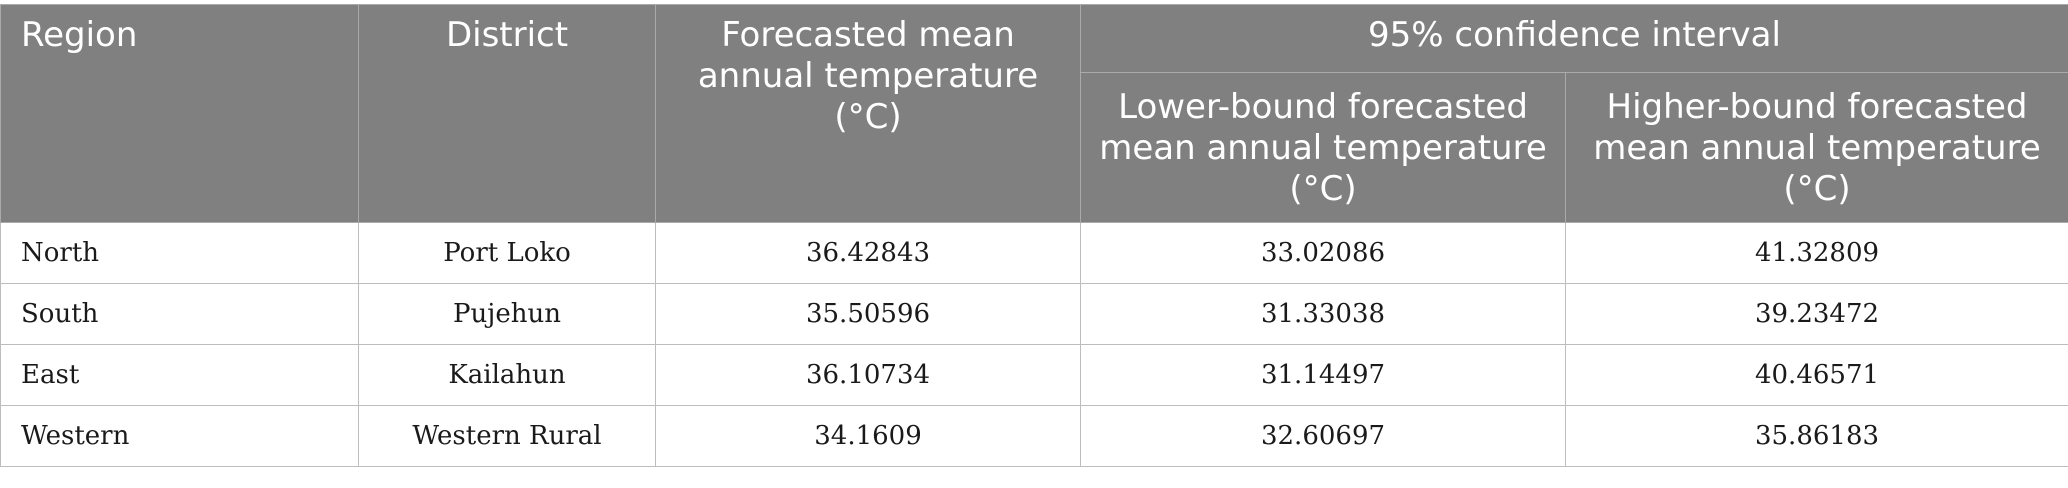 This screenshot has height=488, width=2068. What do you see at coordinates (179, 253) in the screenshot?
I see `cell-region: North` at bounding box center [179, 253].